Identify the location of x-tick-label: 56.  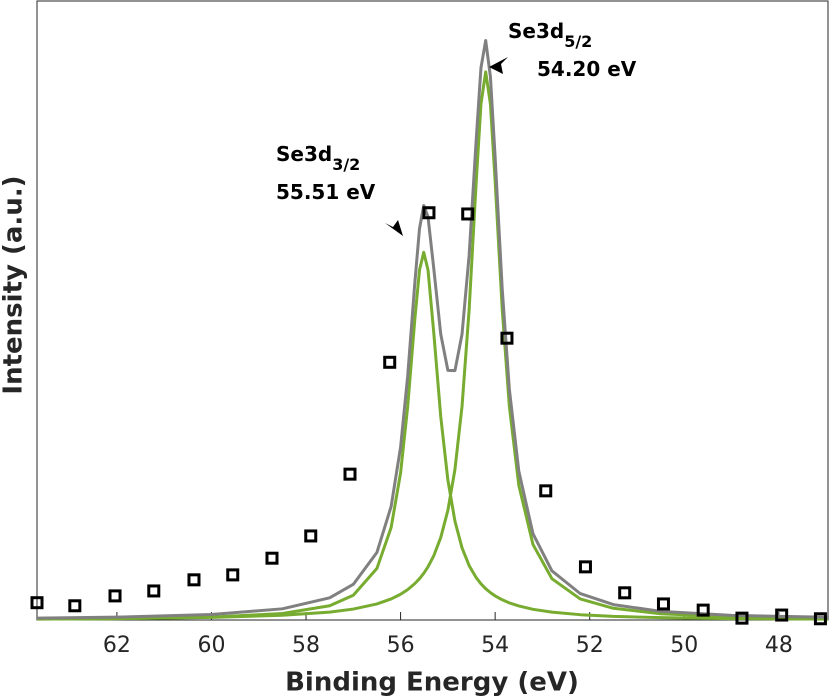
(401, 645).